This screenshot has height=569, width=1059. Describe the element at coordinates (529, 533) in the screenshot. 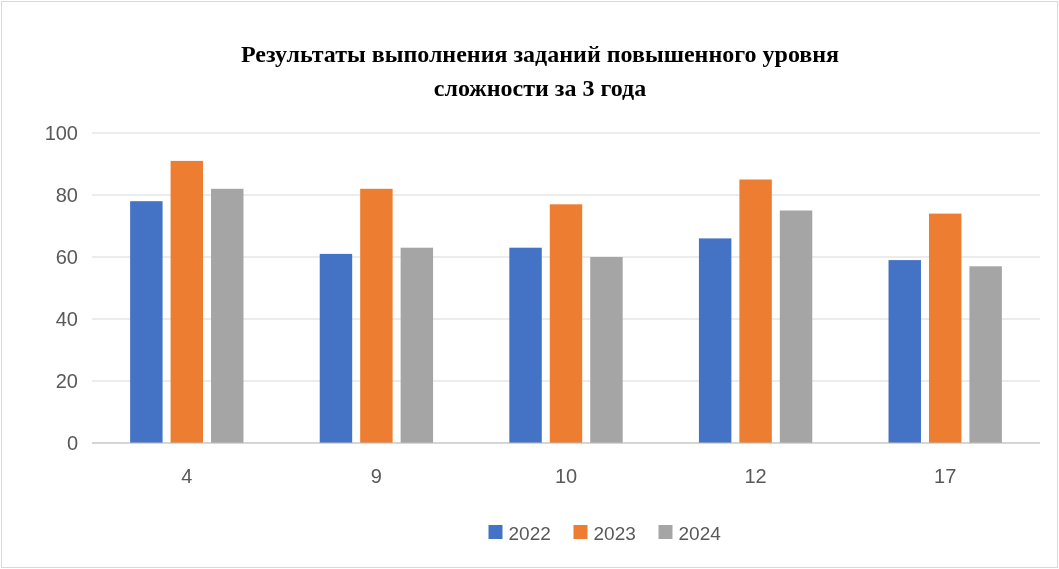

I see `legend-label: 2022` at that location.